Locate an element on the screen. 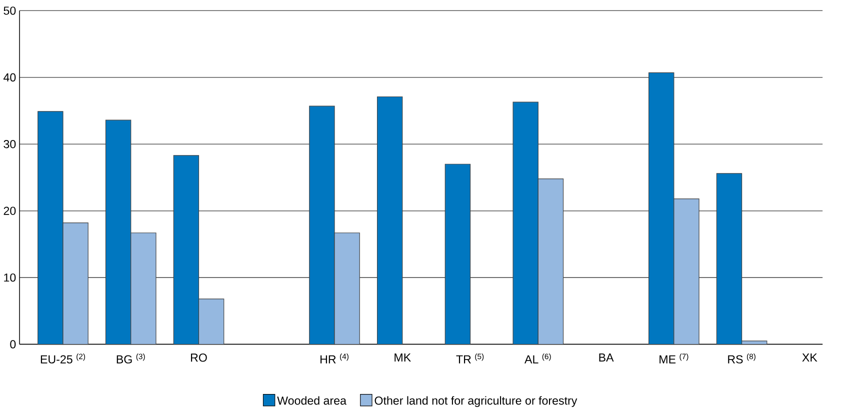  y-tick-label: 30 is located at coordinates (10, 144).